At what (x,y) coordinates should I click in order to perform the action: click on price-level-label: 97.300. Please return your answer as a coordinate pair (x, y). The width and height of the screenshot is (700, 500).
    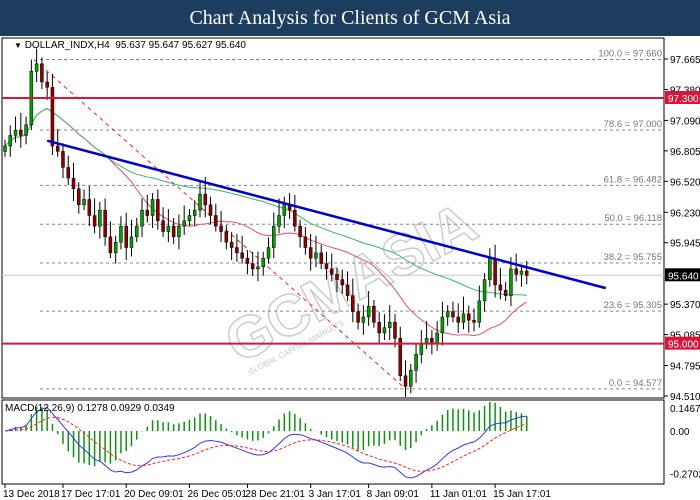
    Looking at the image, I should click on (683, 99).